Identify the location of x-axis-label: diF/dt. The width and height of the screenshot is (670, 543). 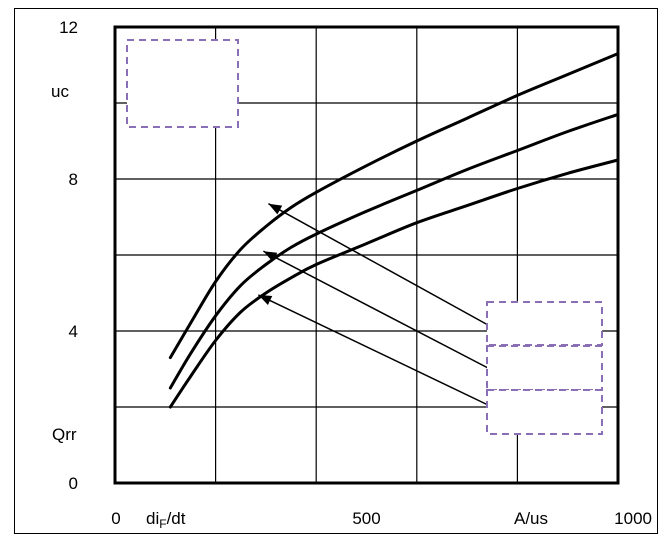
(166, 520).